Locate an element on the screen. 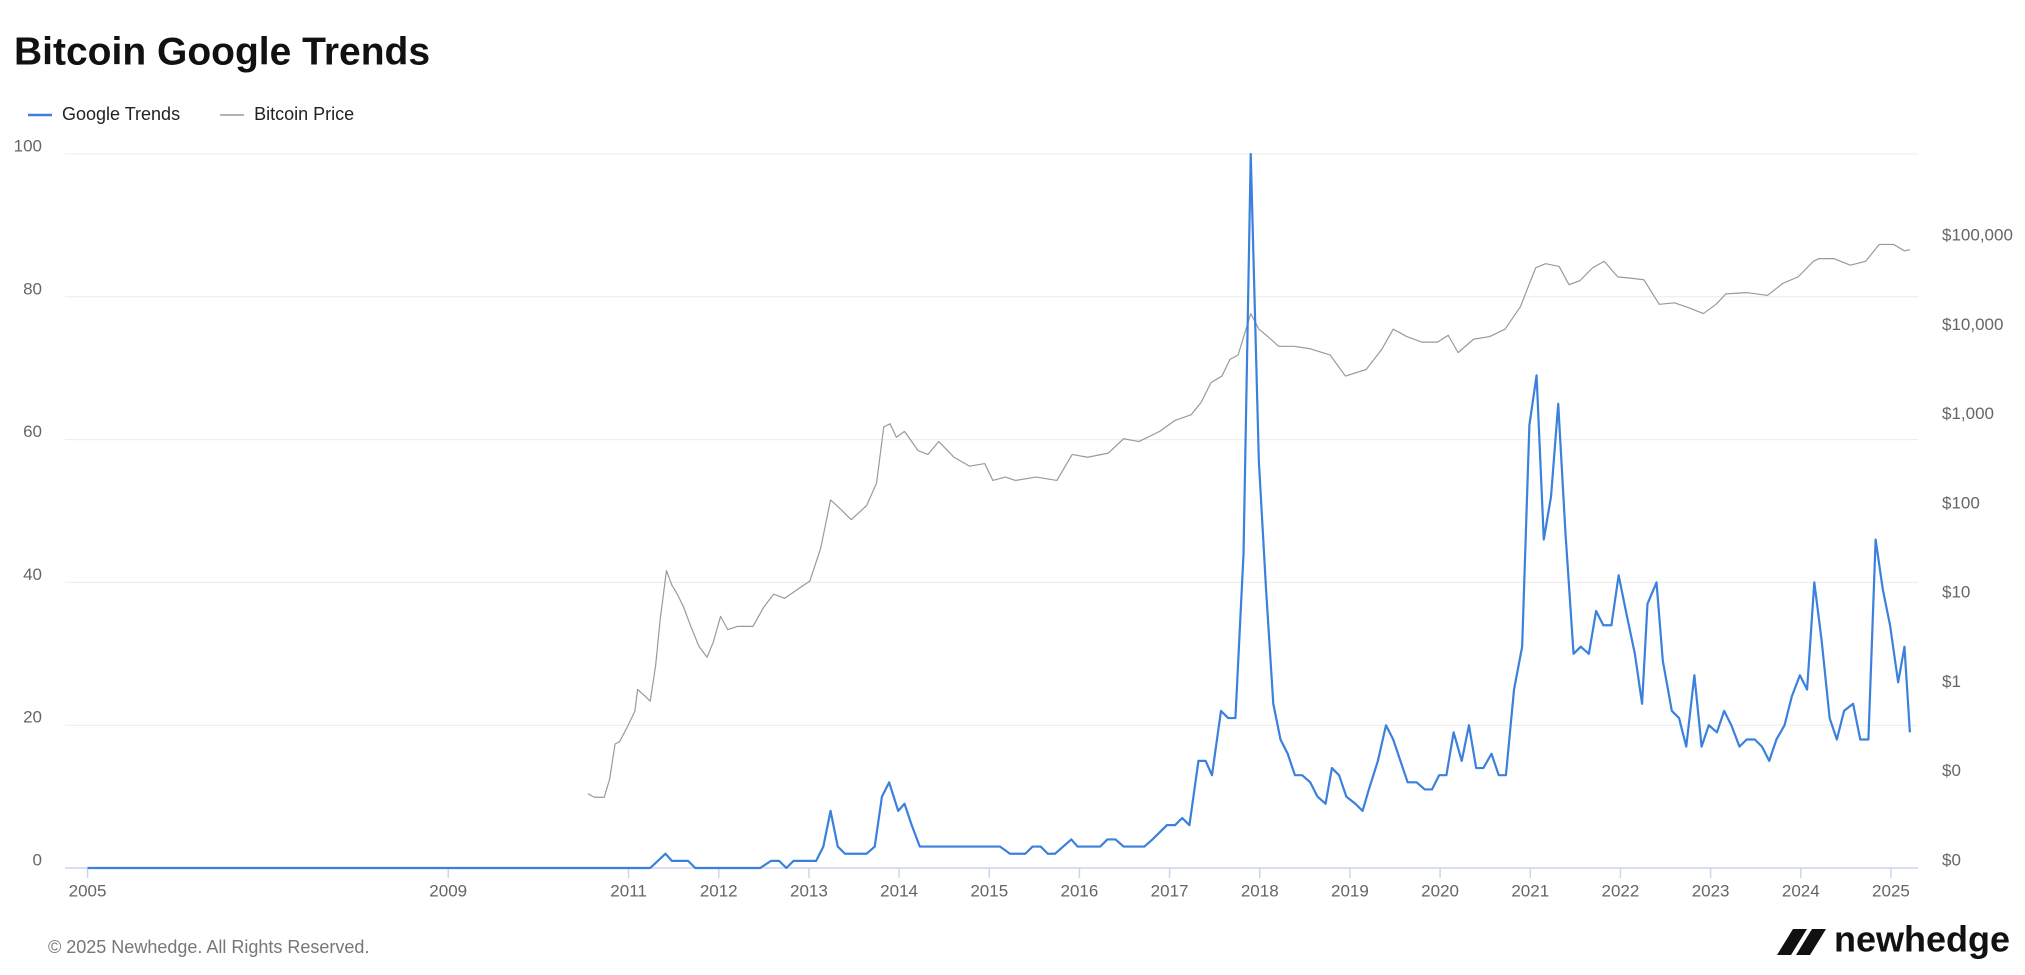 This screenshot has height=975, width=2025. x-tick-label: 2020 is located at coordinates (1440, 890).